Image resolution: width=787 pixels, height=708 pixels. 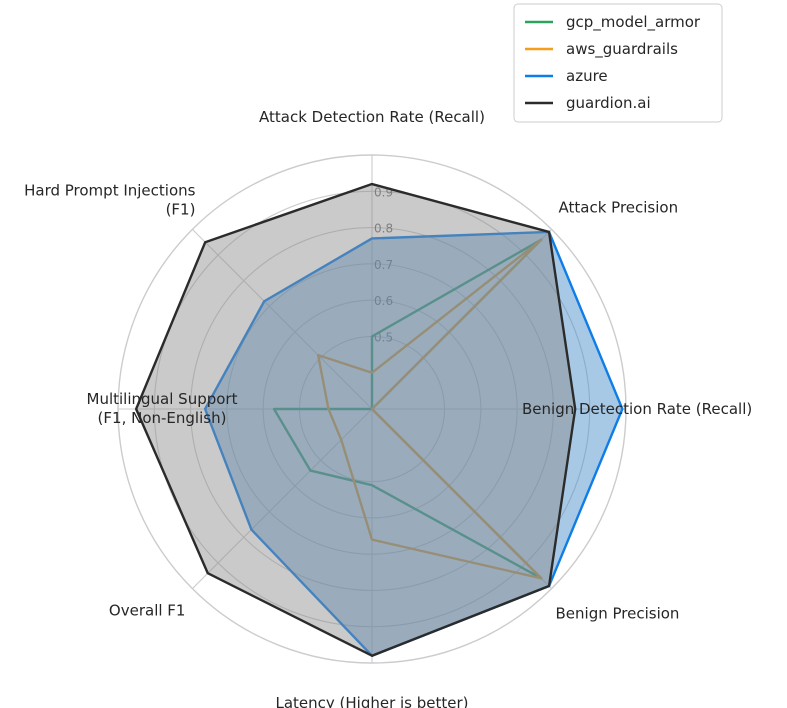 What do you see at coordinates (587, 76) in the screenshot?
I see `legend-entry-label: azure` at bounding box center [587, 76].